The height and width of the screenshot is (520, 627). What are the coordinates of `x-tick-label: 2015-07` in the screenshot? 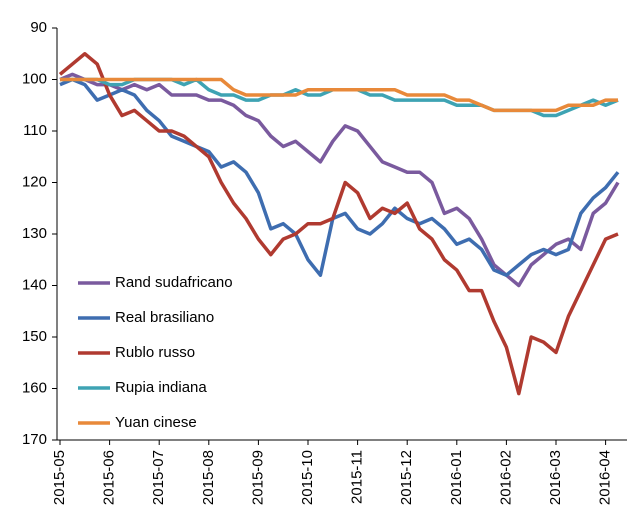 It's located at (158, 477).